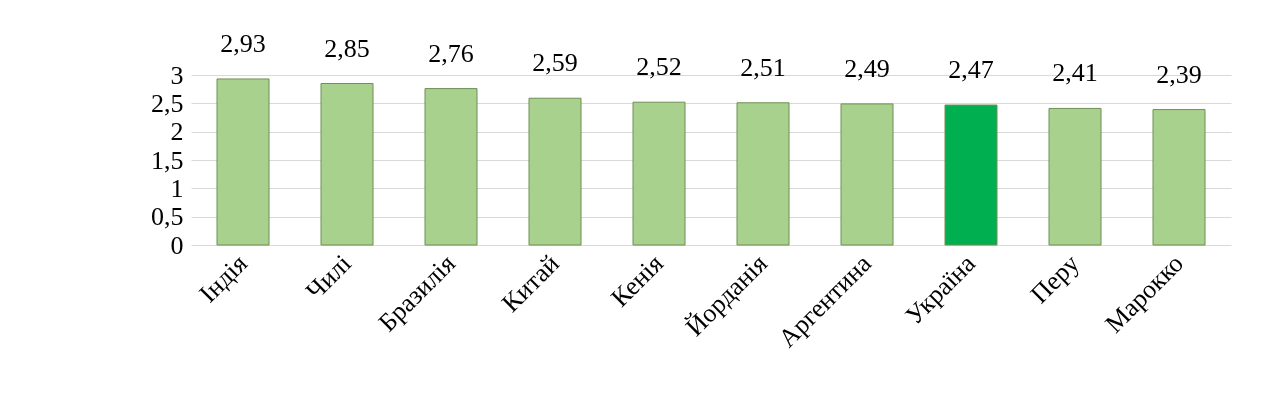 Image resolution: width=1266 pixels, height=410 pixels. What do you see at coordinates (555, 63) in the screenshot?
I see `data-label: 2,59` at bounding box center [555, 63].